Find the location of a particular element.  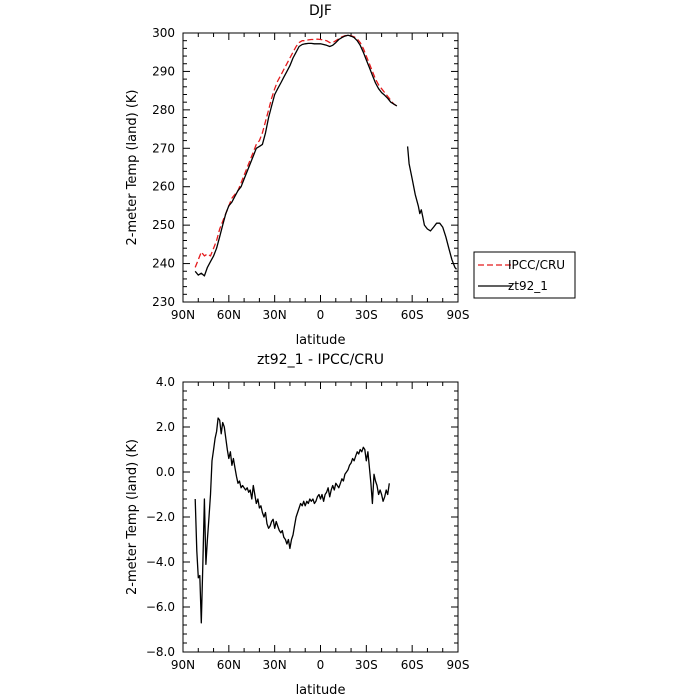

chart-title: DJF is located at coordinates (320, 11).